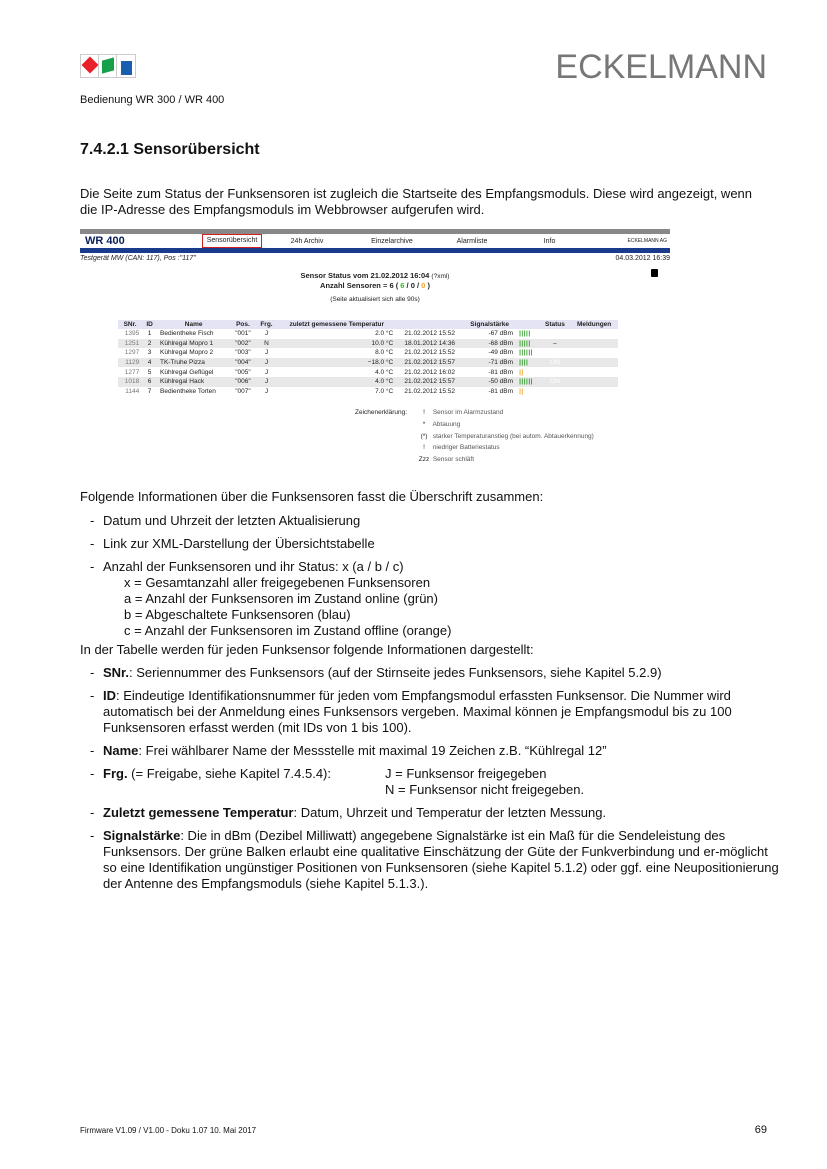  What do you see at coordinates (430, 372) in the screenshot?
I see `timestamp-cell: 21.02.2012 16:02` at bounding box center [430, 372].